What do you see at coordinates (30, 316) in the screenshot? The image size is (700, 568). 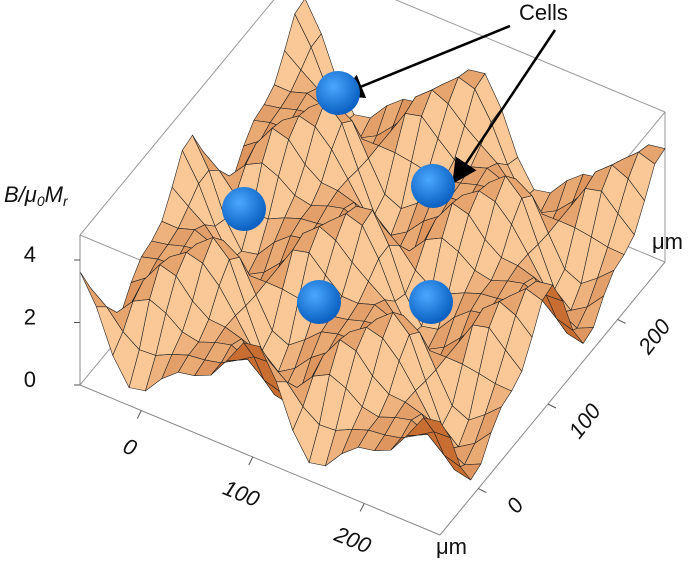 I see `z-tick-label: 2` at bounding box center [30, 316].